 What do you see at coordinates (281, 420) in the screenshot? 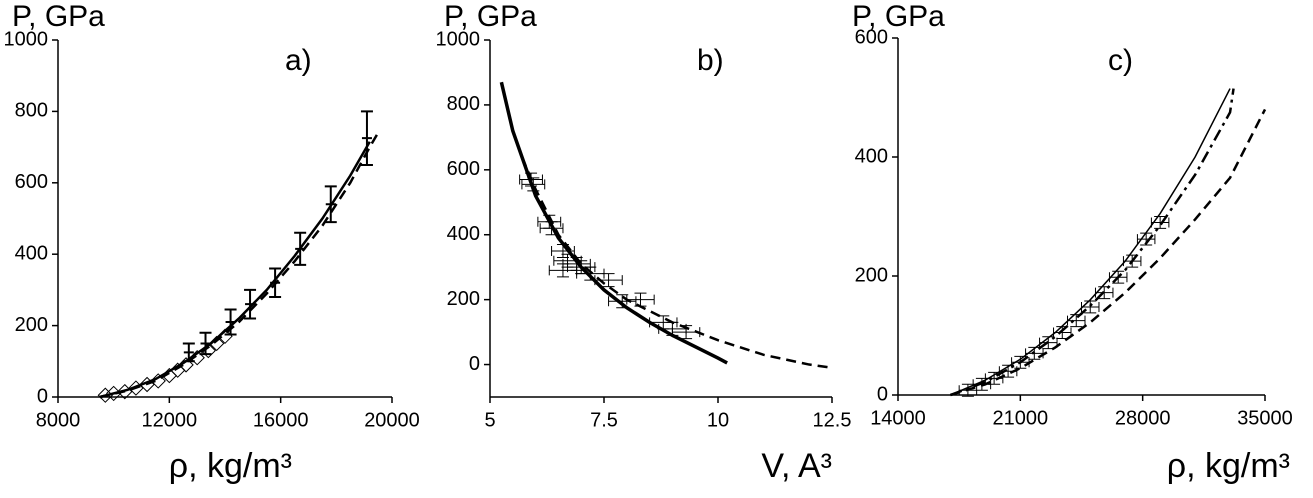
I see `x-tick-label: 16000` at bounding box center [281, 420].